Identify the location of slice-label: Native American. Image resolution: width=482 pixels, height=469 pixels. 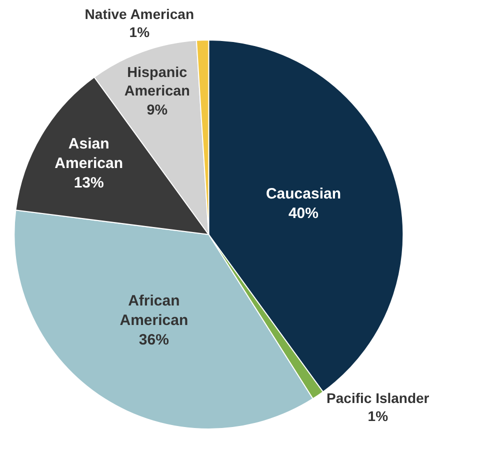
(139, 14).